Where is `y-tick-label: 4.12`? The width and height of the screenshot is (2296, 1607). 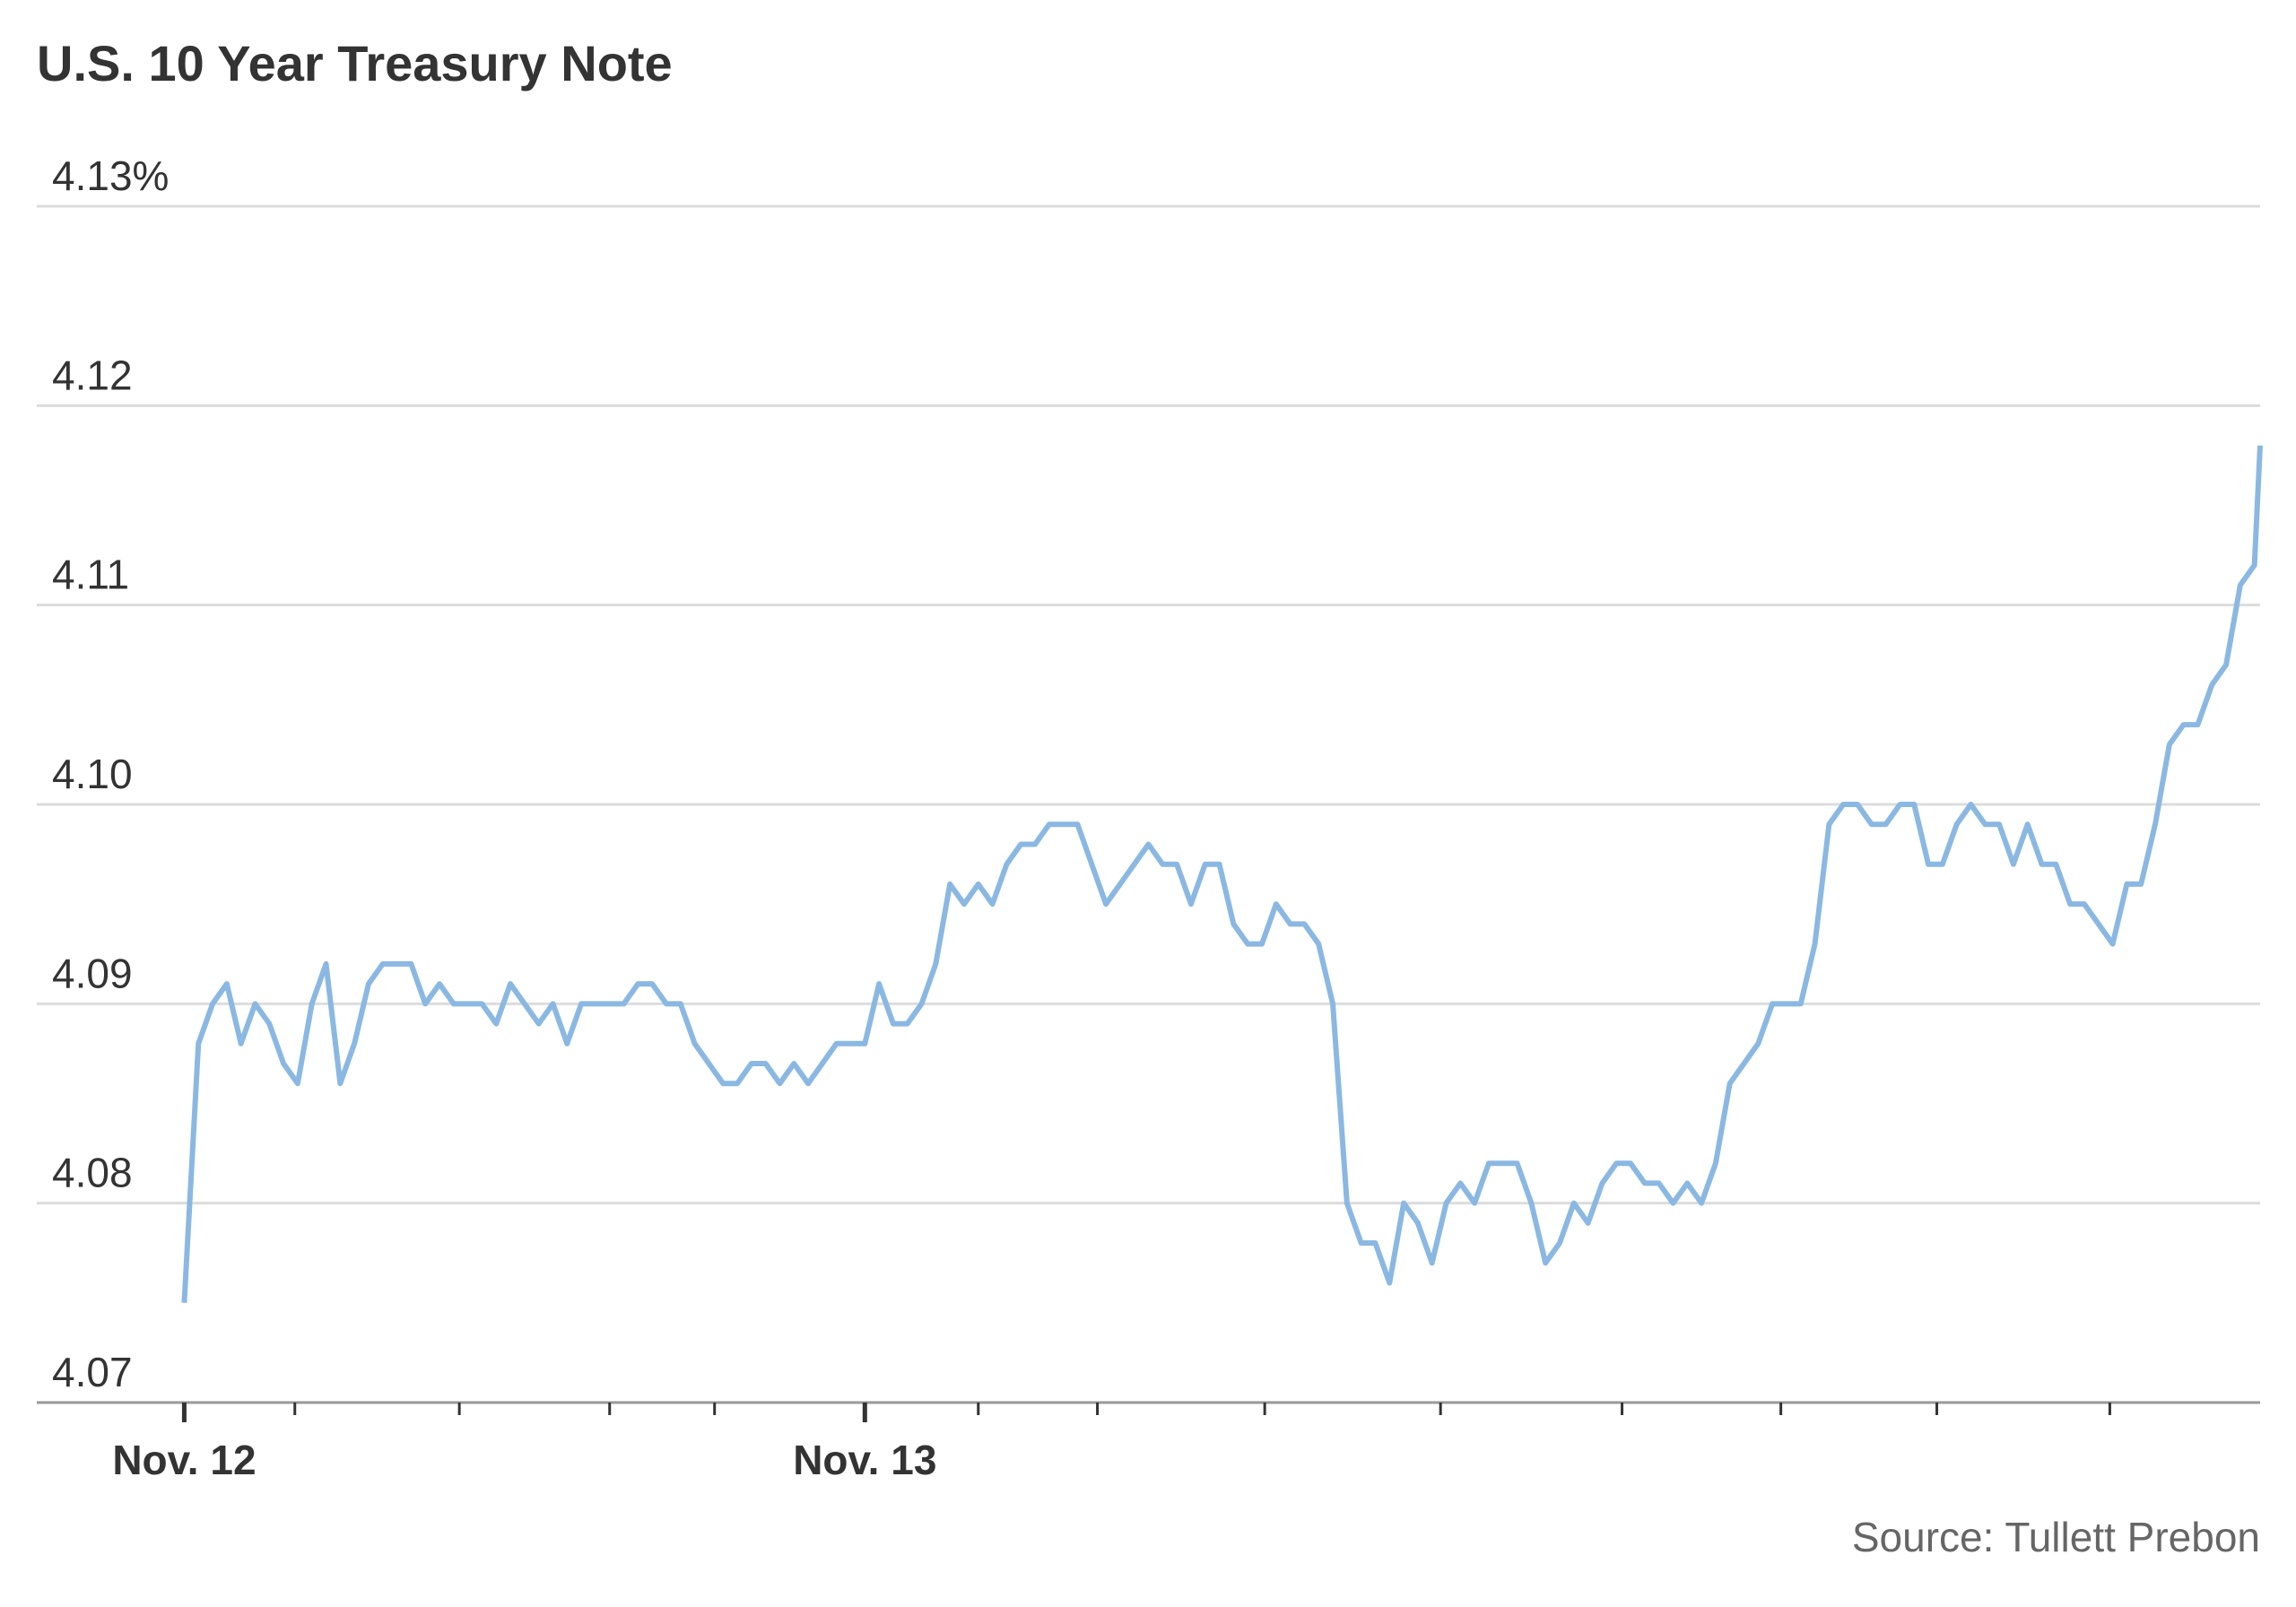
y-tick-label: 4.12 is located at coordinates (92, 375).